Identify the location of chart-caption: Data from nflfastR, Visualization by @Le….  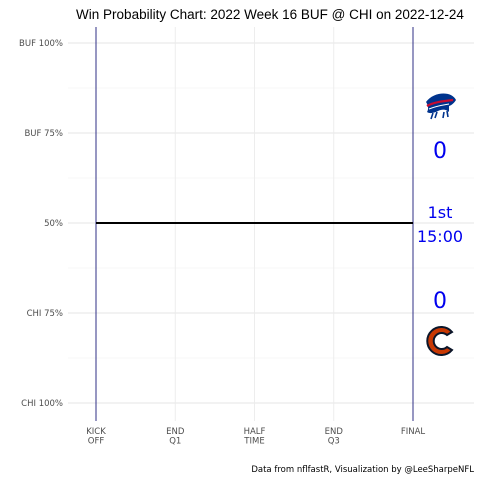
(362, 470).